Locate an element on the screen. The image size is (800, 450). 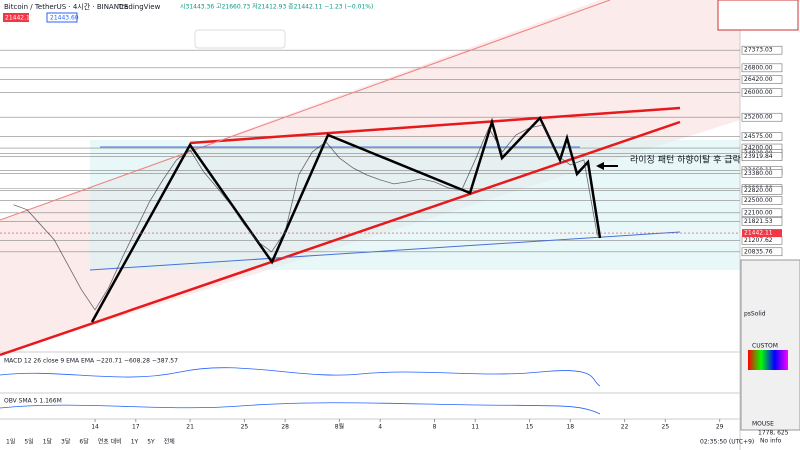
mouse-info: No info is located at coordinates (771, 441).